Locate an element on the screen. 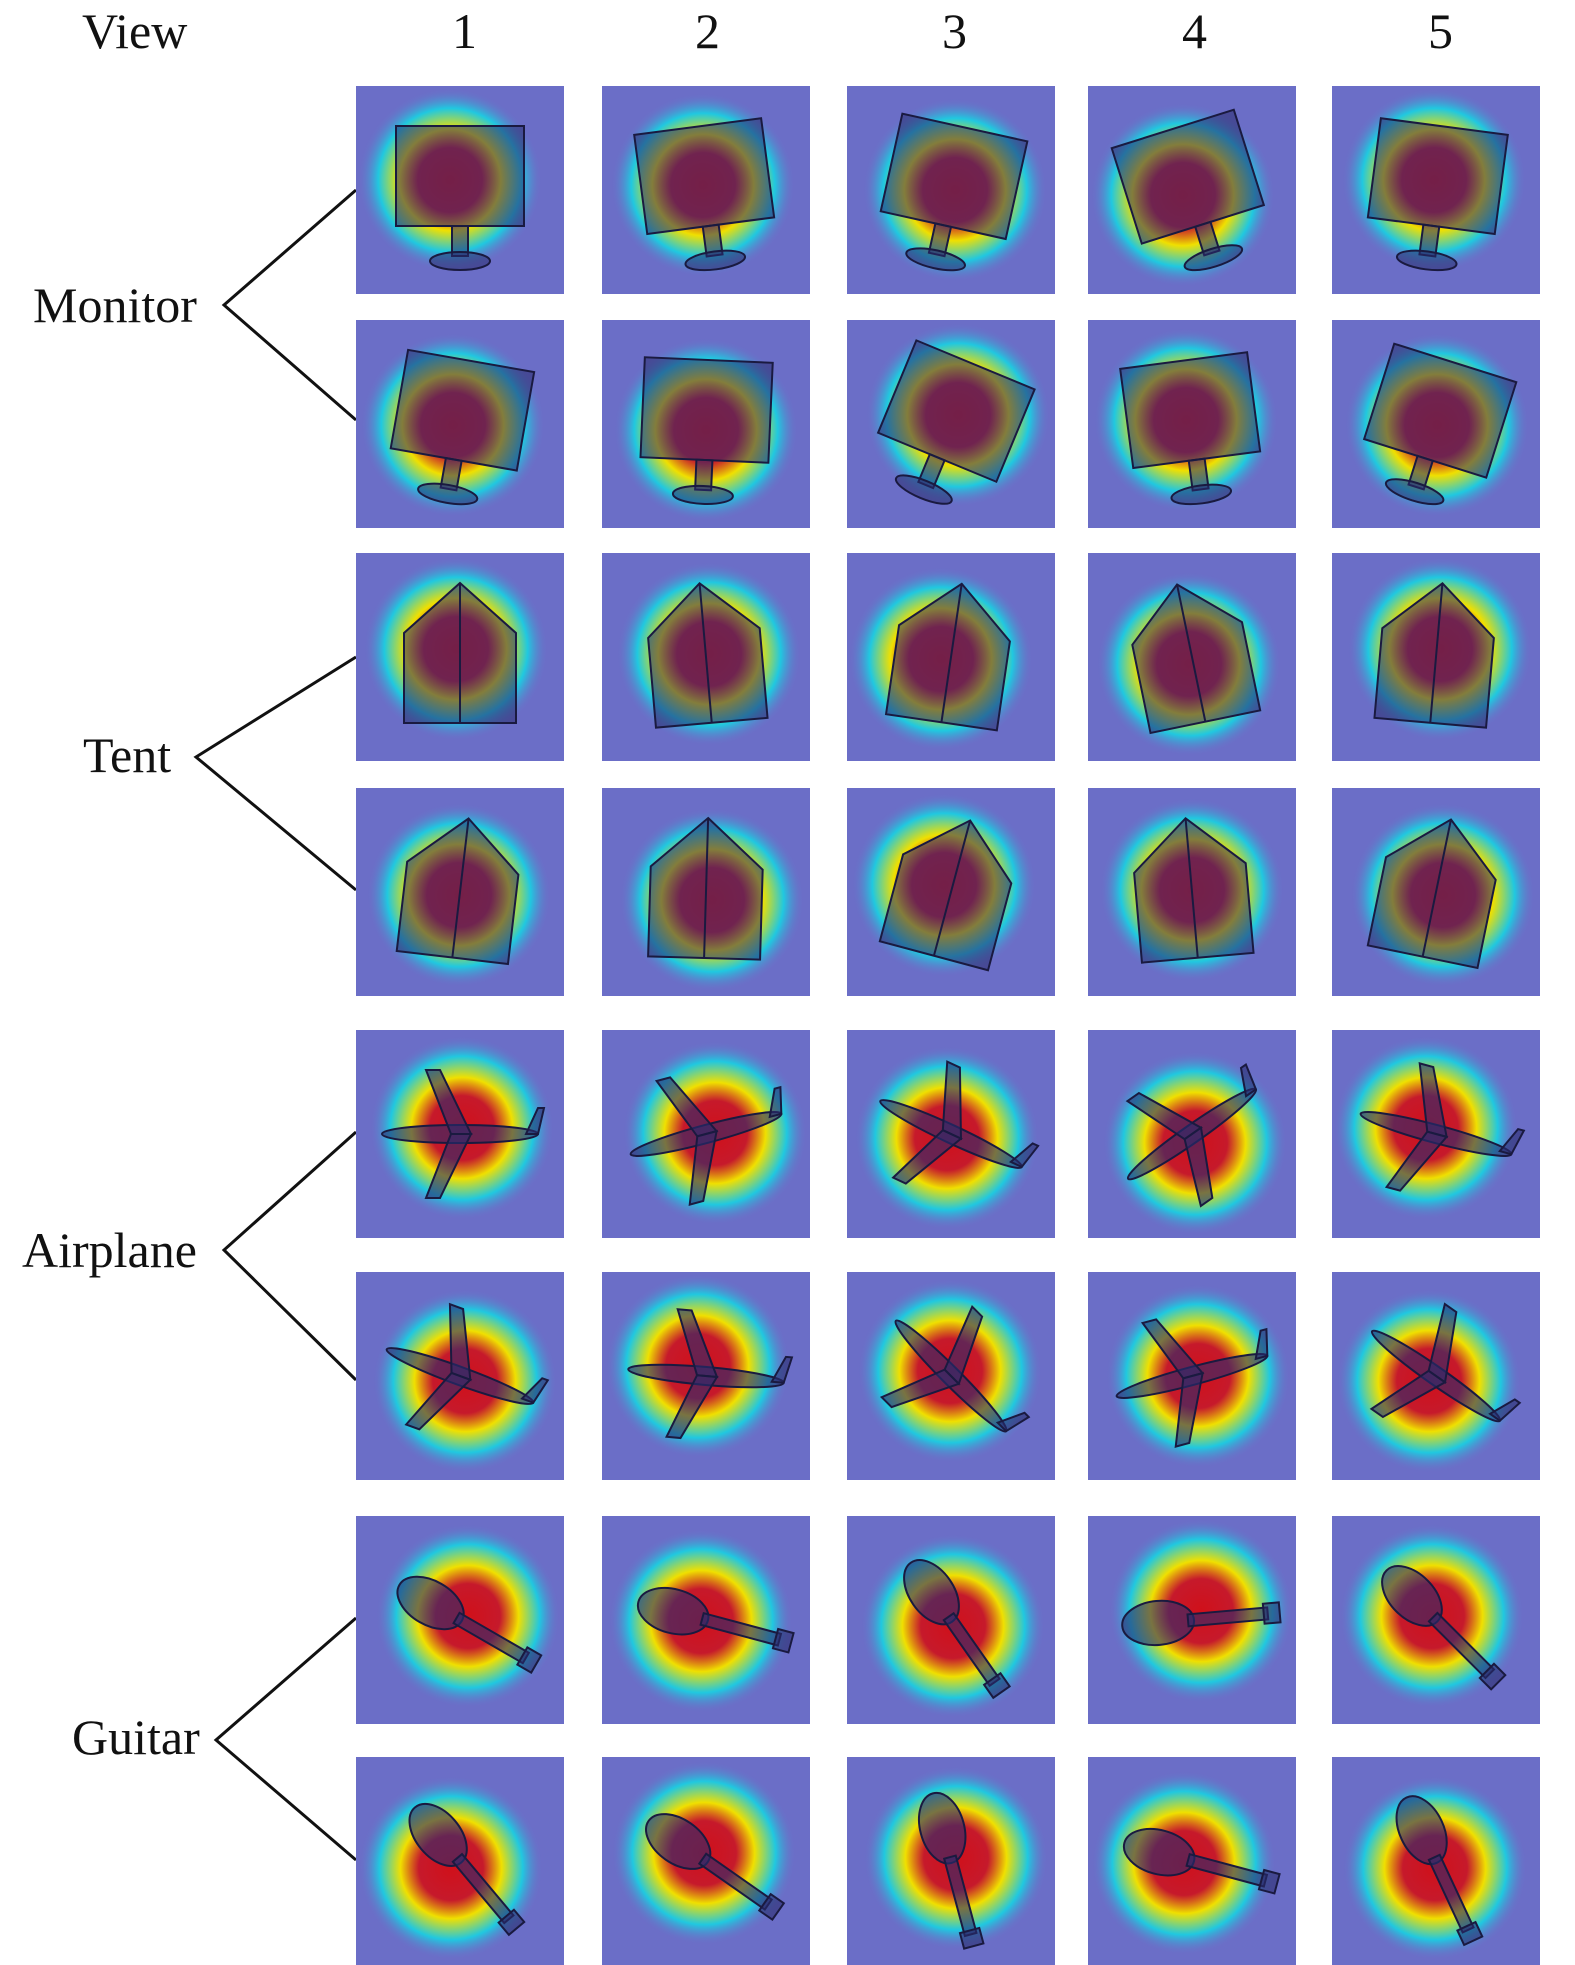 The width and height of the screenshot is (1575, 1965). column-header-3: 3 is located at coordinates (954, 31).